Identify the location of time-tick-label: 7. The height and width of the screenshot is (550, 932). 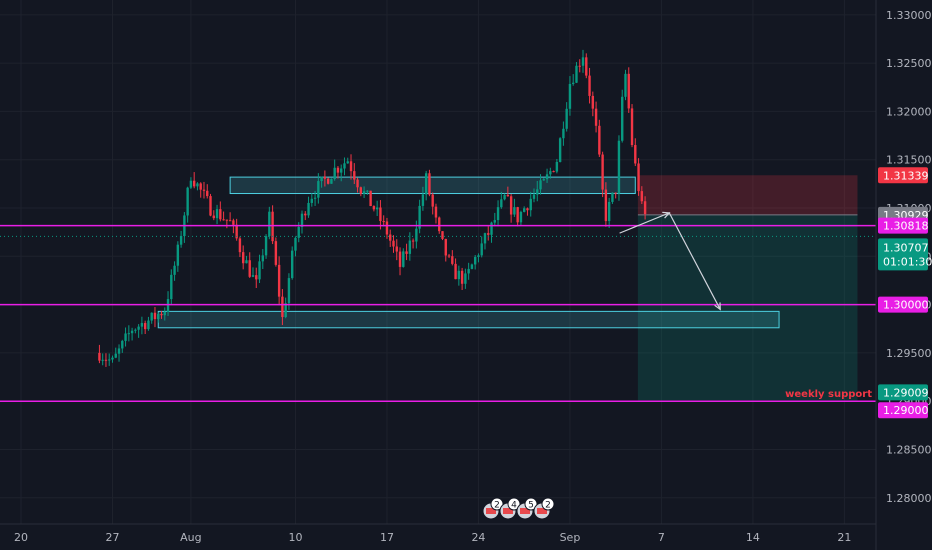
(661, 537).